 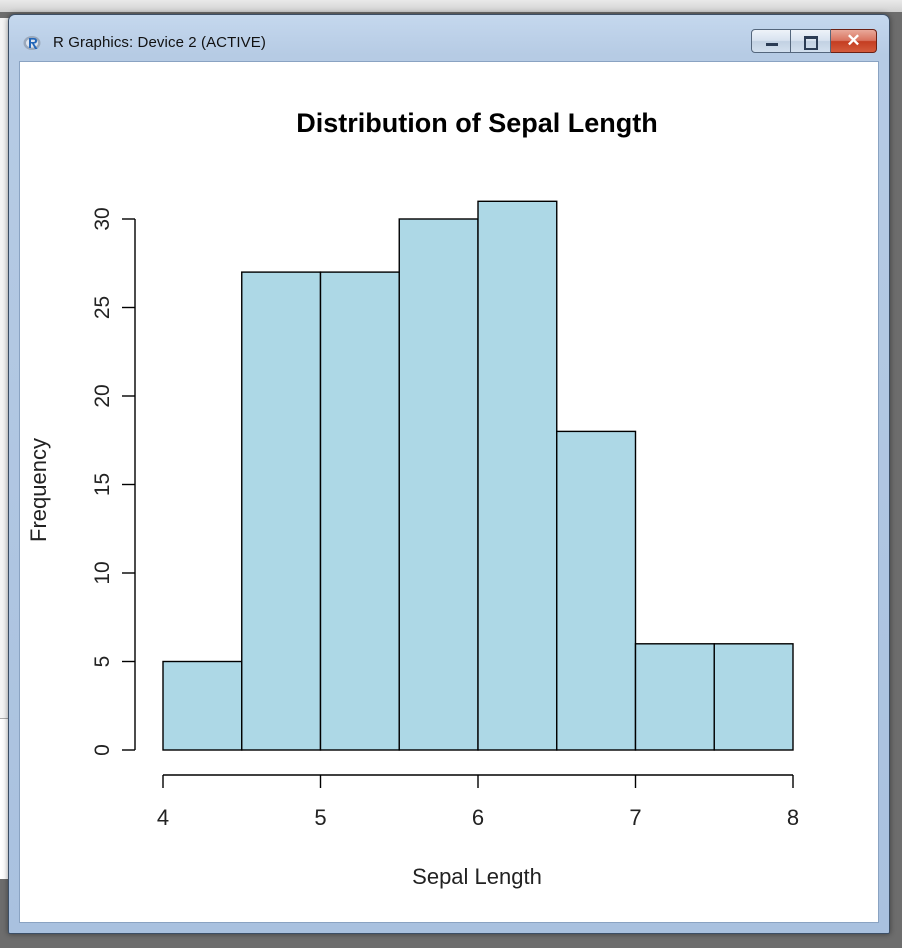 I want to click on close-icon: ✕, so click(x=853, y=40).